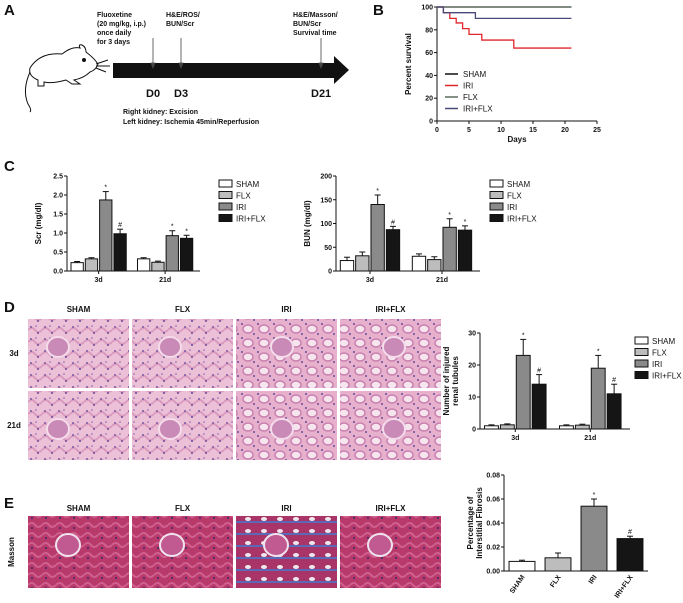 This screenshot has height=603, width=683. What do you see at coordinates (183, 15) in the screenshot?
I see `svg-text: H&E/ROS/` at bounding box center [183, 15].